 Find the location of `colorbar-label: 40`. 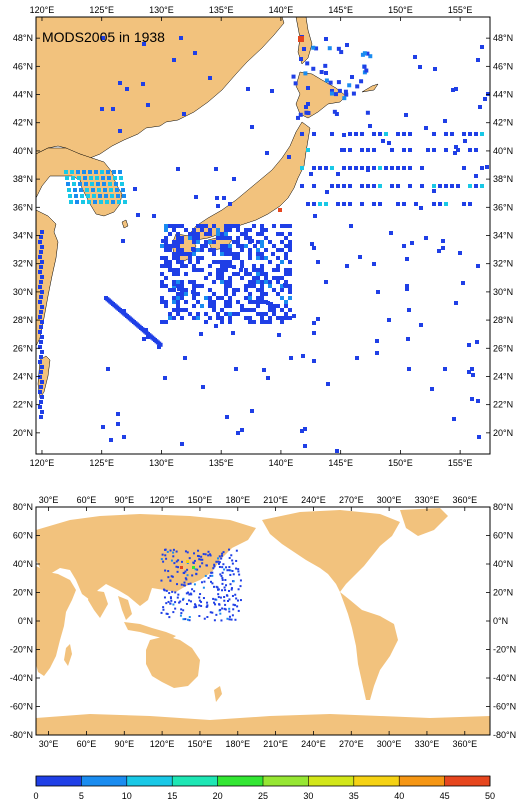

colorbar-label: 40 is located at coordinates (399, 796).